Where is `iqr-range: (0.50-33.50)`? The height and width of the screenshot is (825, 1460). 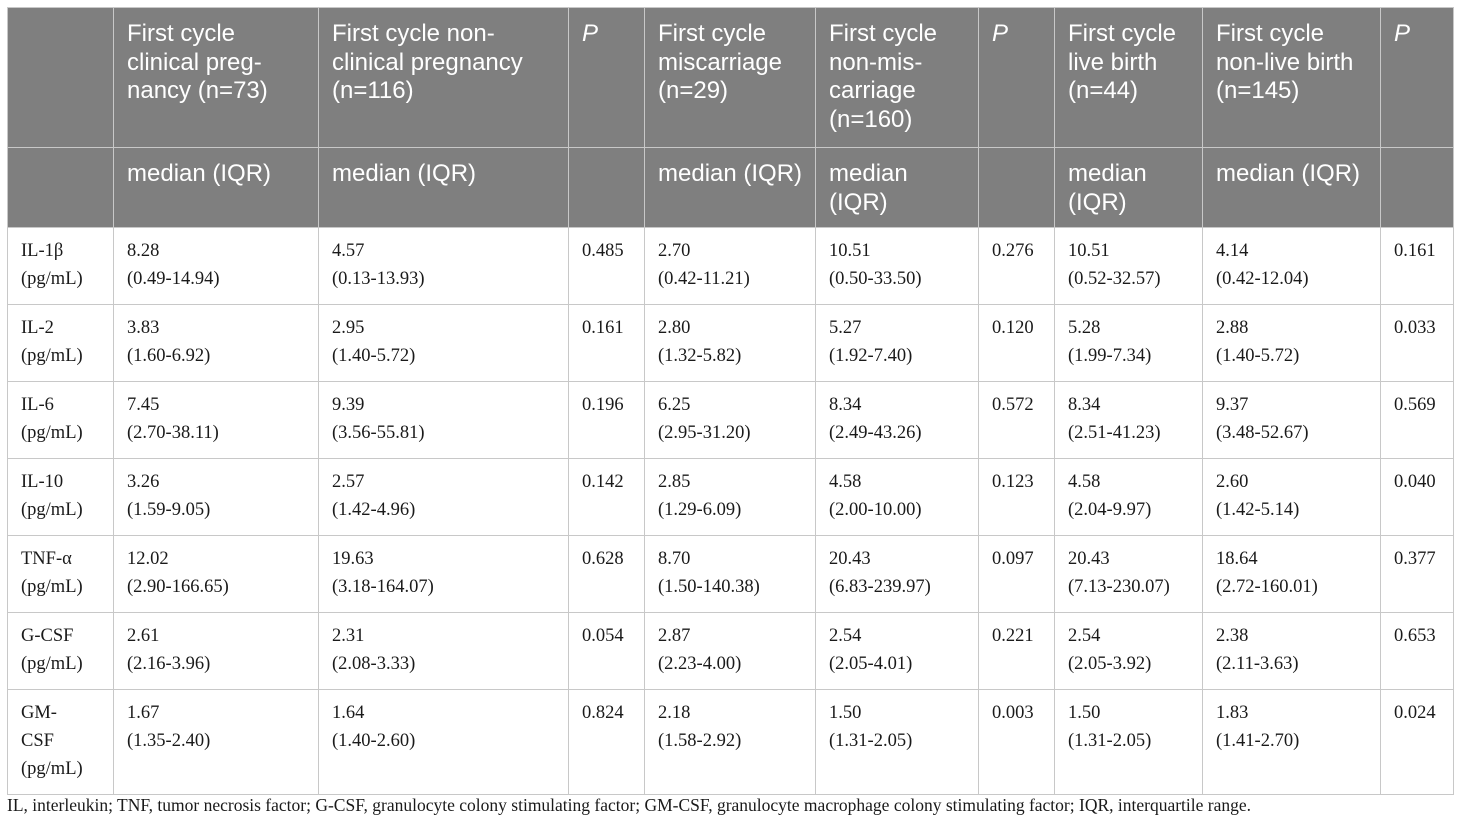 iqr-range: (0.50-33.50) is located at coordinates (875, 279).